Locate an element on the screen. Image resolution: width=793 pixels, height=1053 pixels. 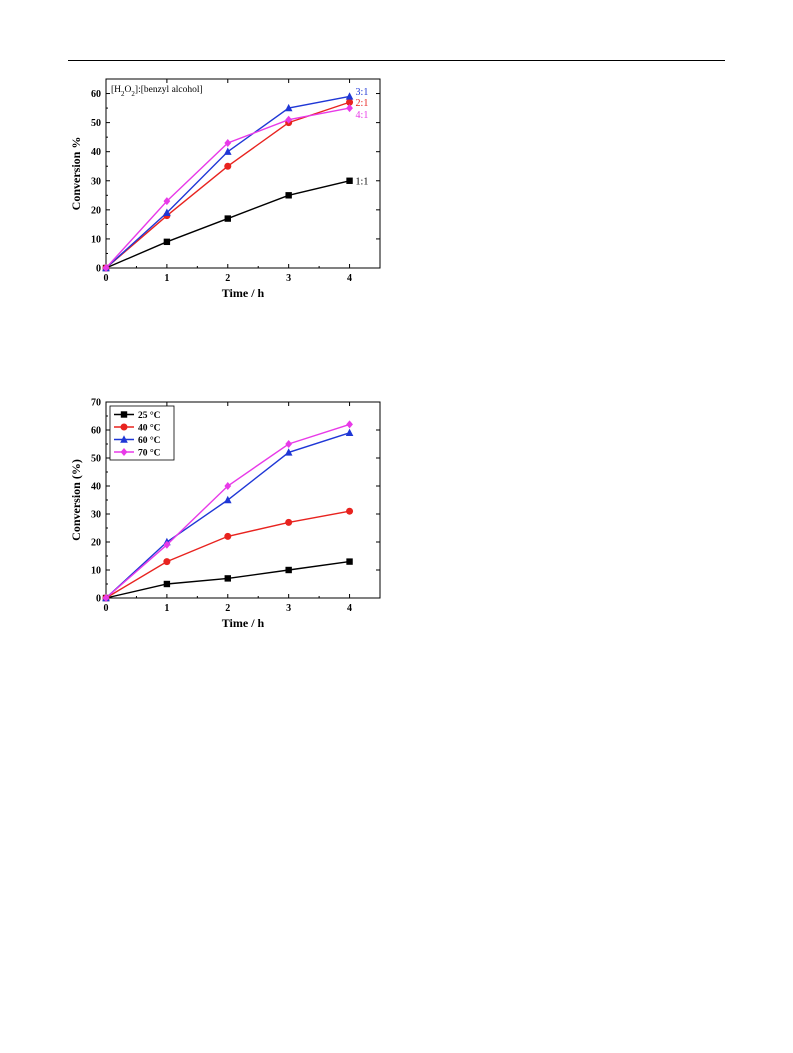
series-70-C is located at coordinates (227, 511).